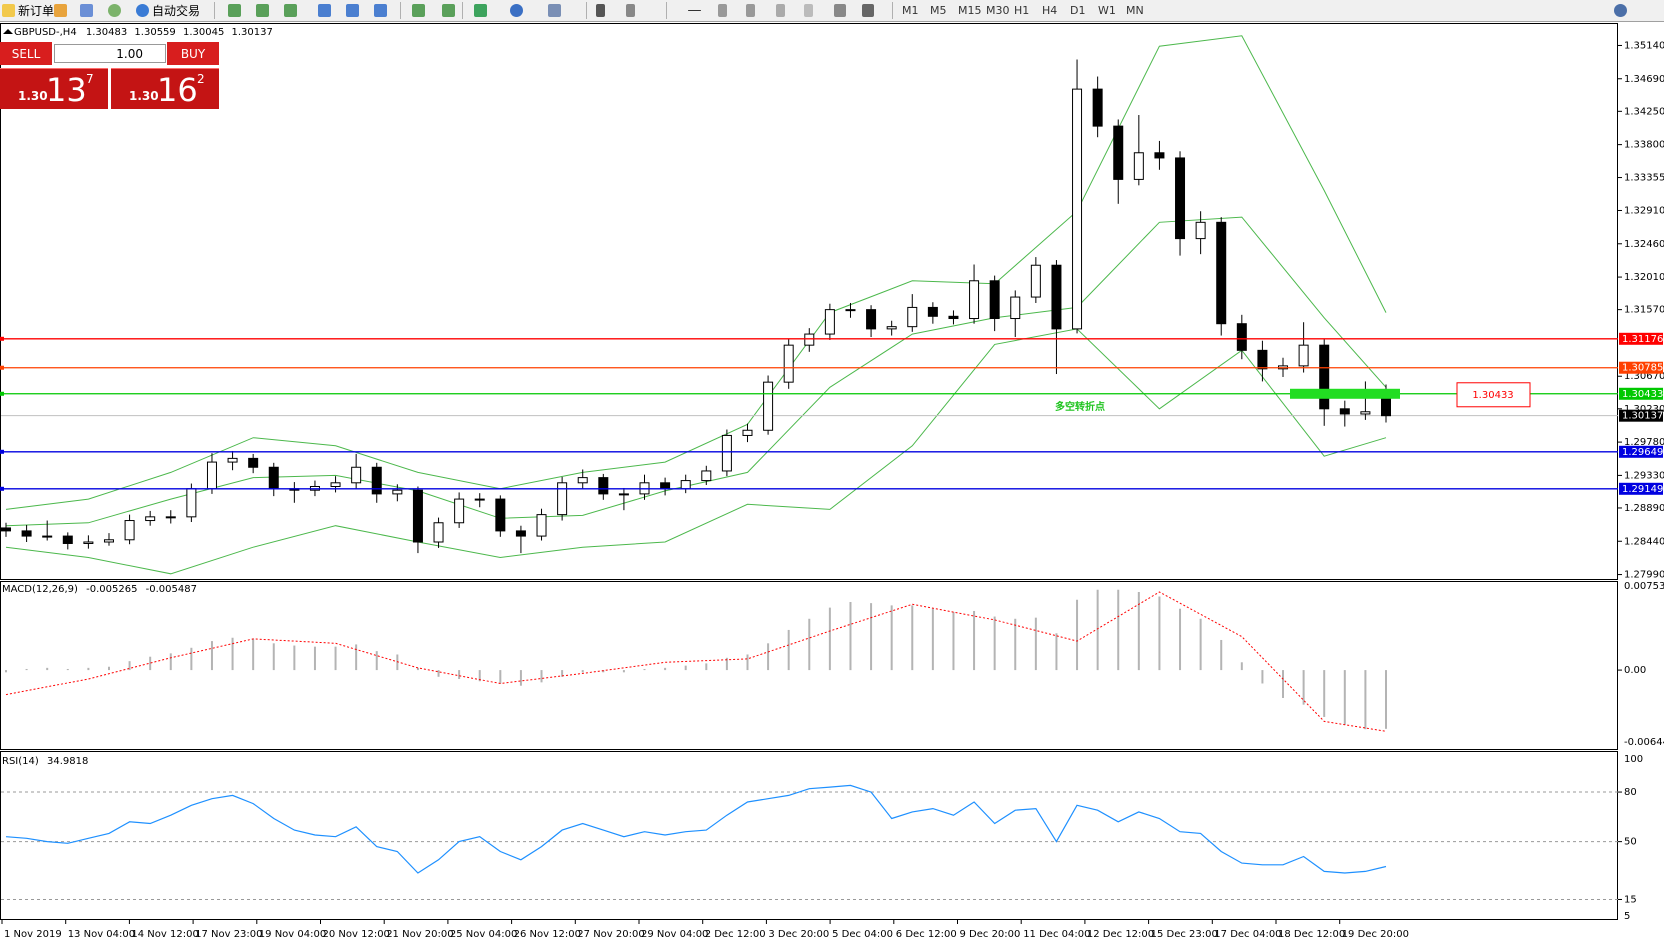  What do you see at coordinates (1644, 111) in the screenshot?
I see `y-tick-label: 1.34250` at bounding box center [1644, 111].